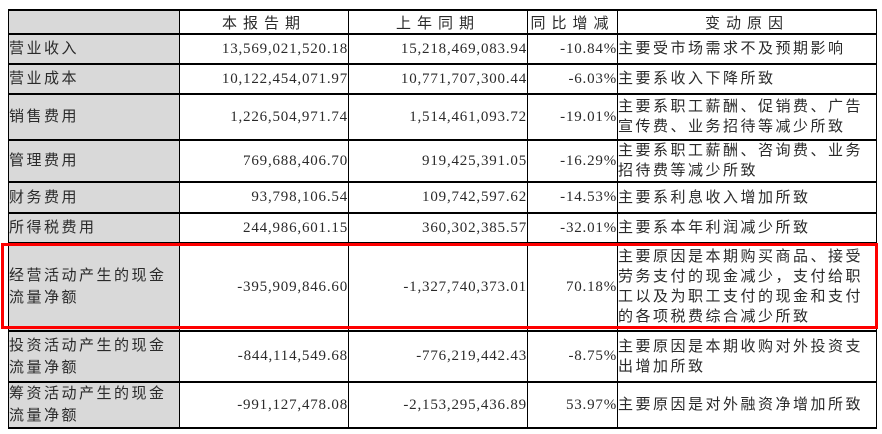 The height and width of the screenshot is (434, 882). I want to click on current-period-value: -844,114,549.68, so click(264, 356).